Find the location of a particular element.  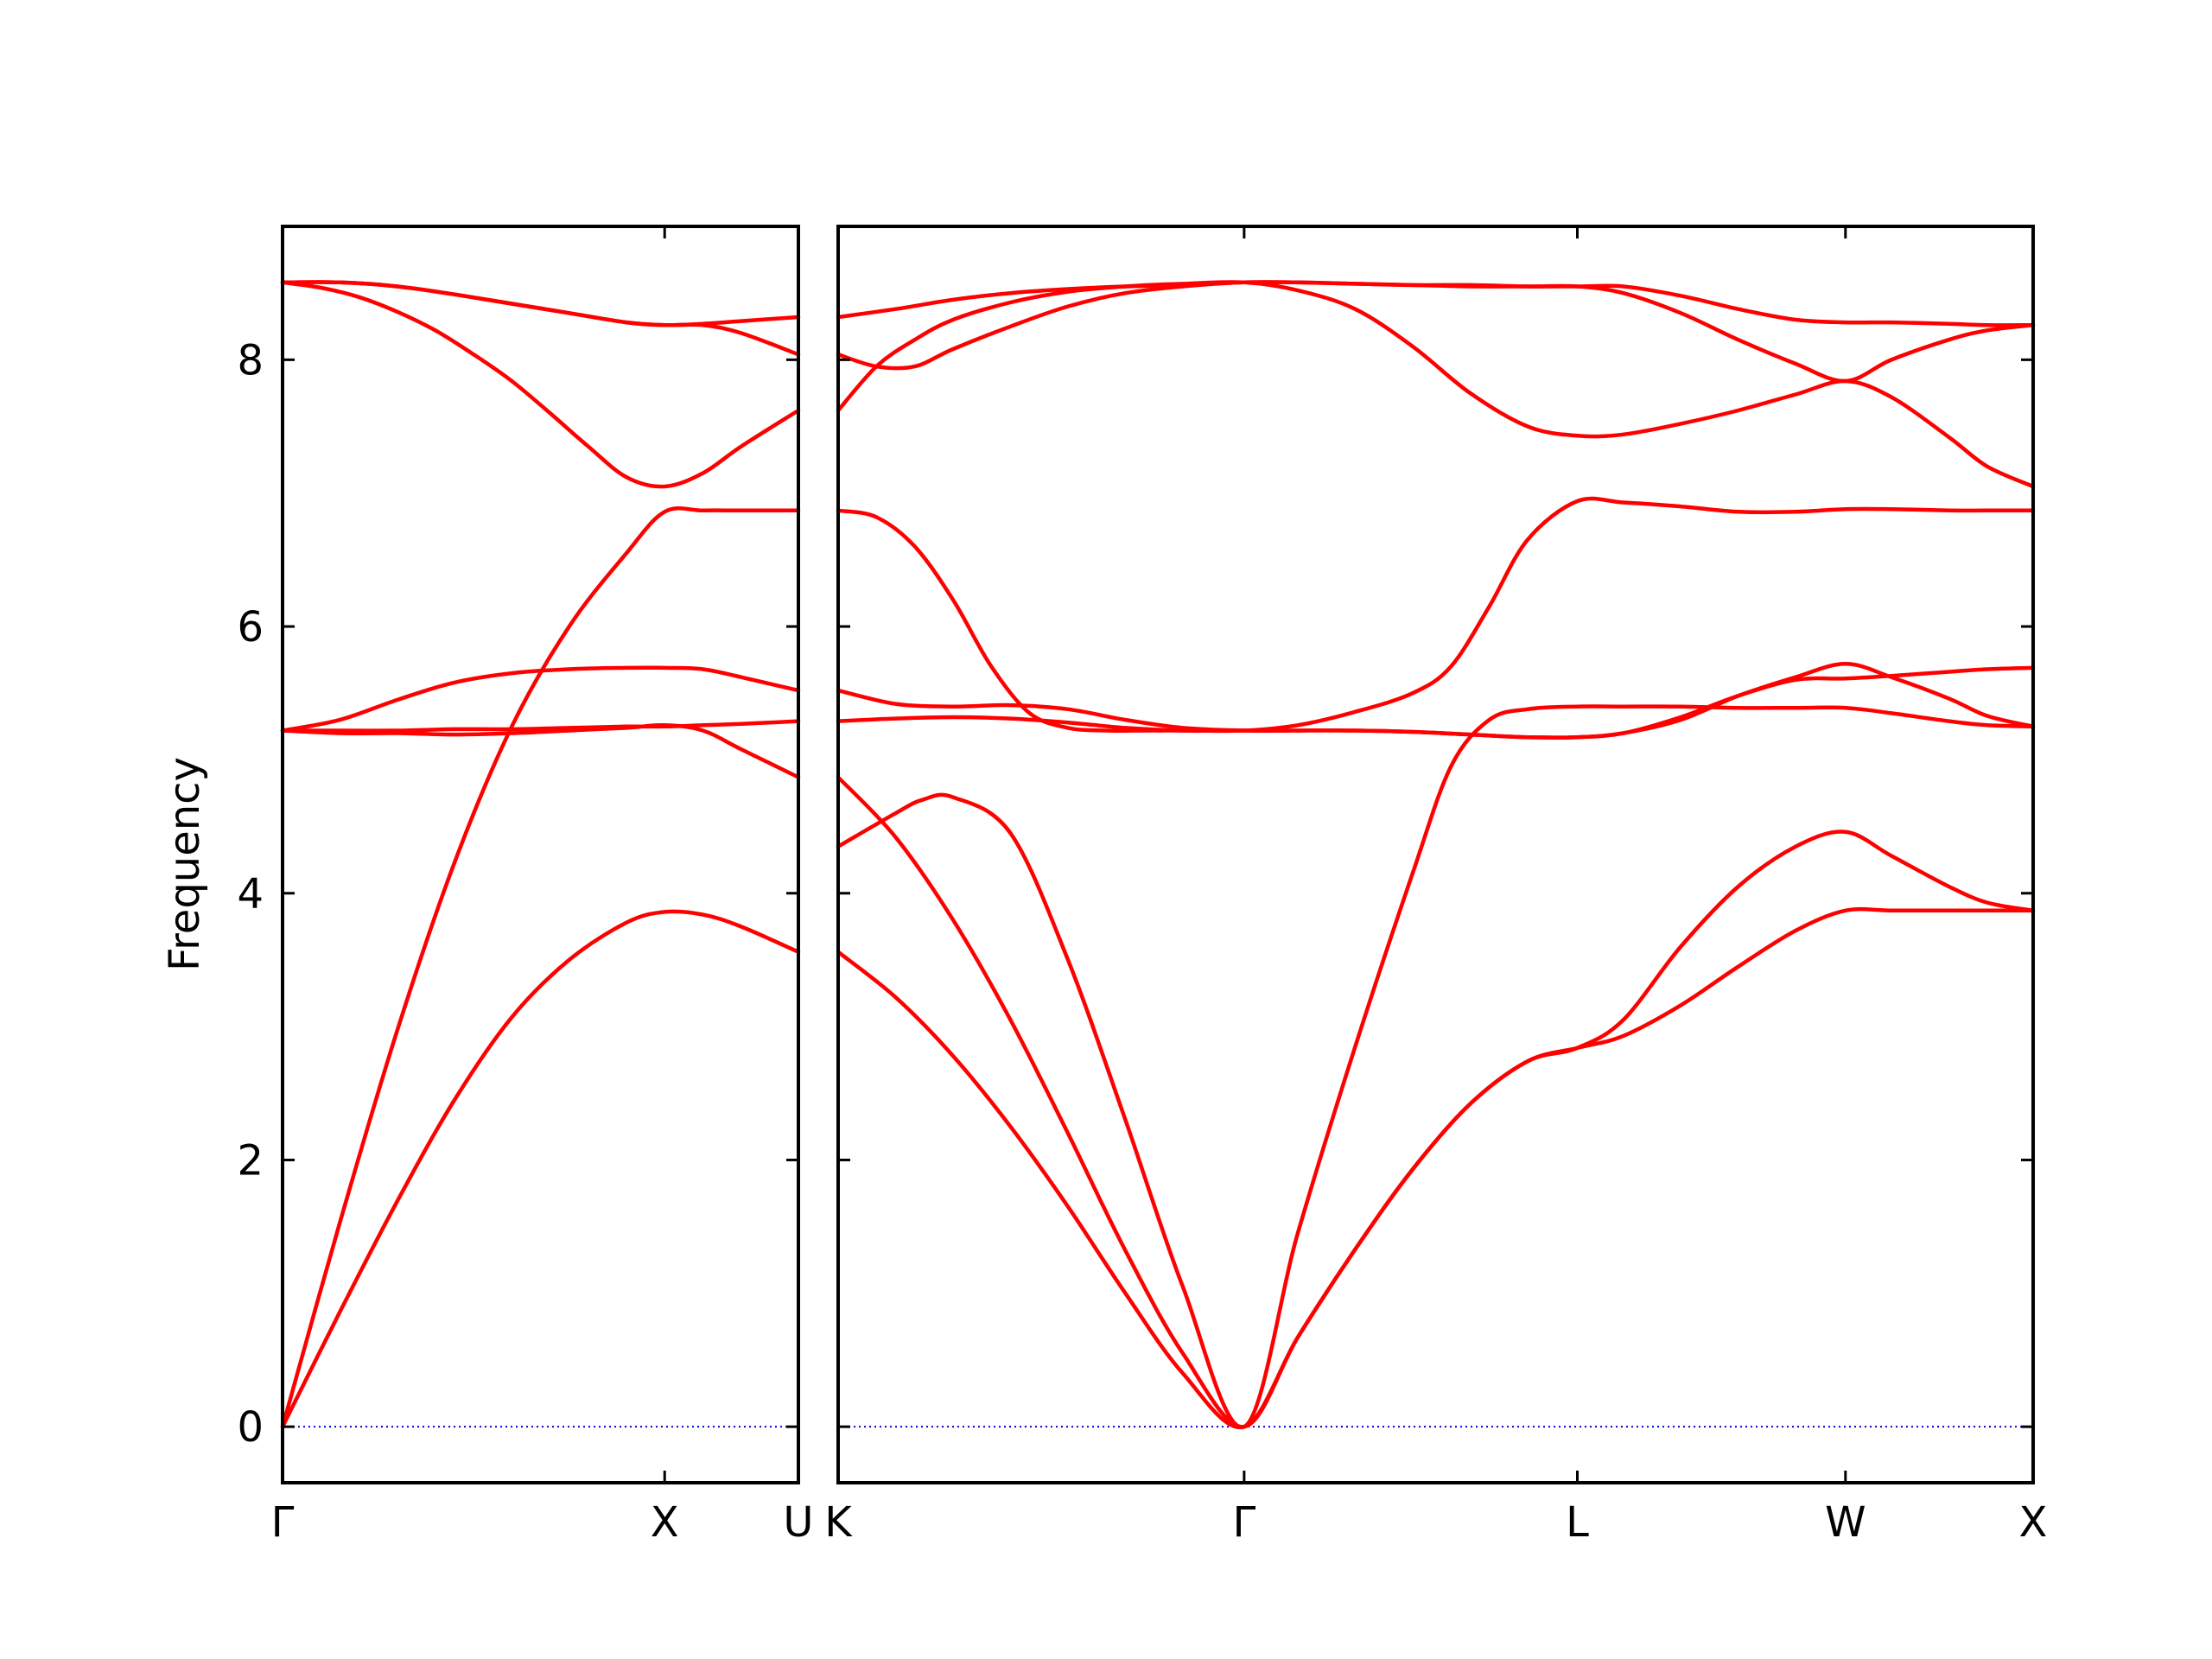

x-tick-label: W is located at coordinates (1846, 1522).